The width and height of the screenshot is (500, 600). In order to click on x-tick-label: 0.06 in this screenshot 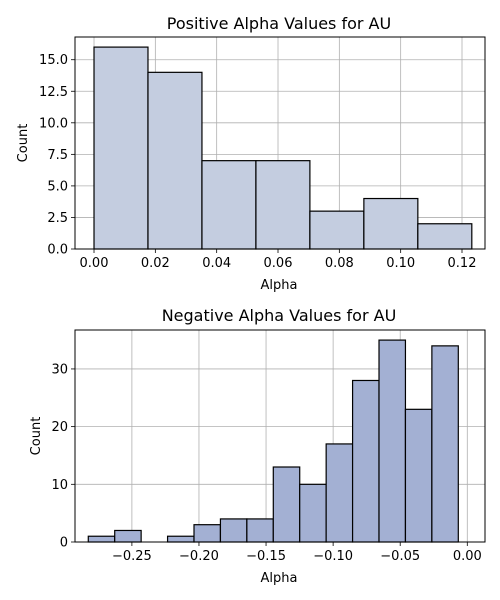, I will do `click(278, 263)`.